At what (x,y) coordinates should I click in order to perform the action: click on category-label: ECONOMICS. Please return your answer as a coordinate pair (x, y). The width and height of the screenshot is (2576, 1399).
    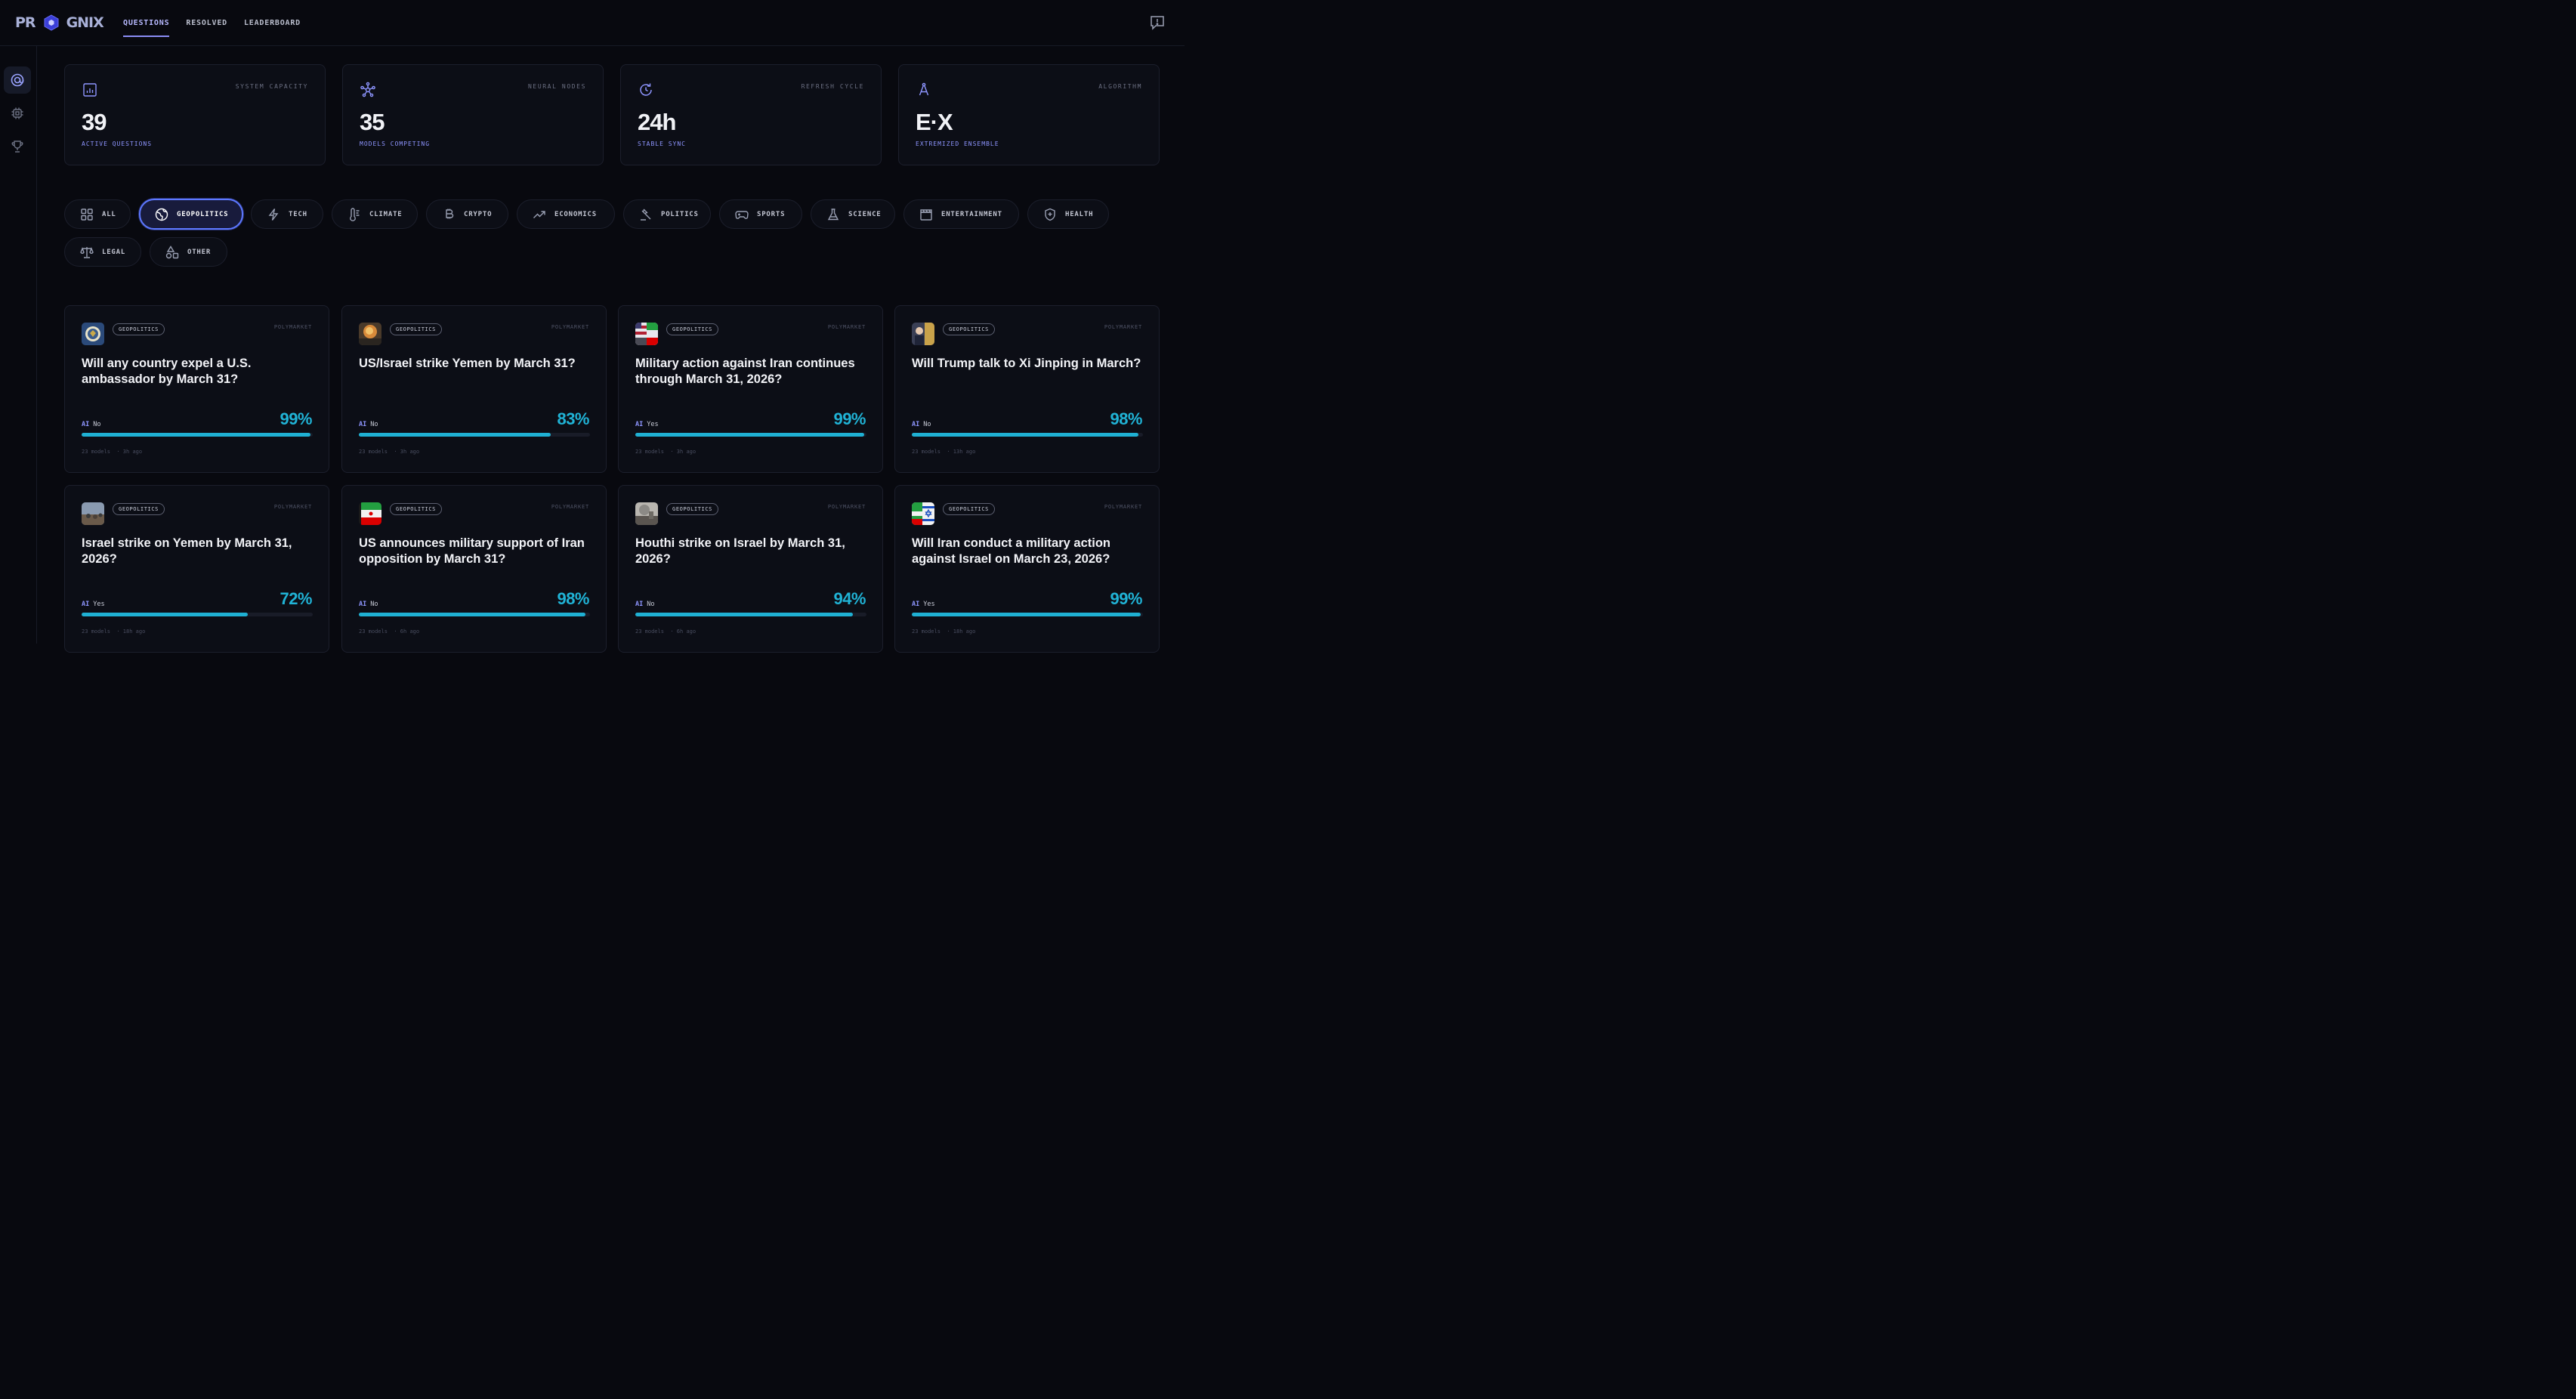
    Looking at the image, I should click on (575, 214).